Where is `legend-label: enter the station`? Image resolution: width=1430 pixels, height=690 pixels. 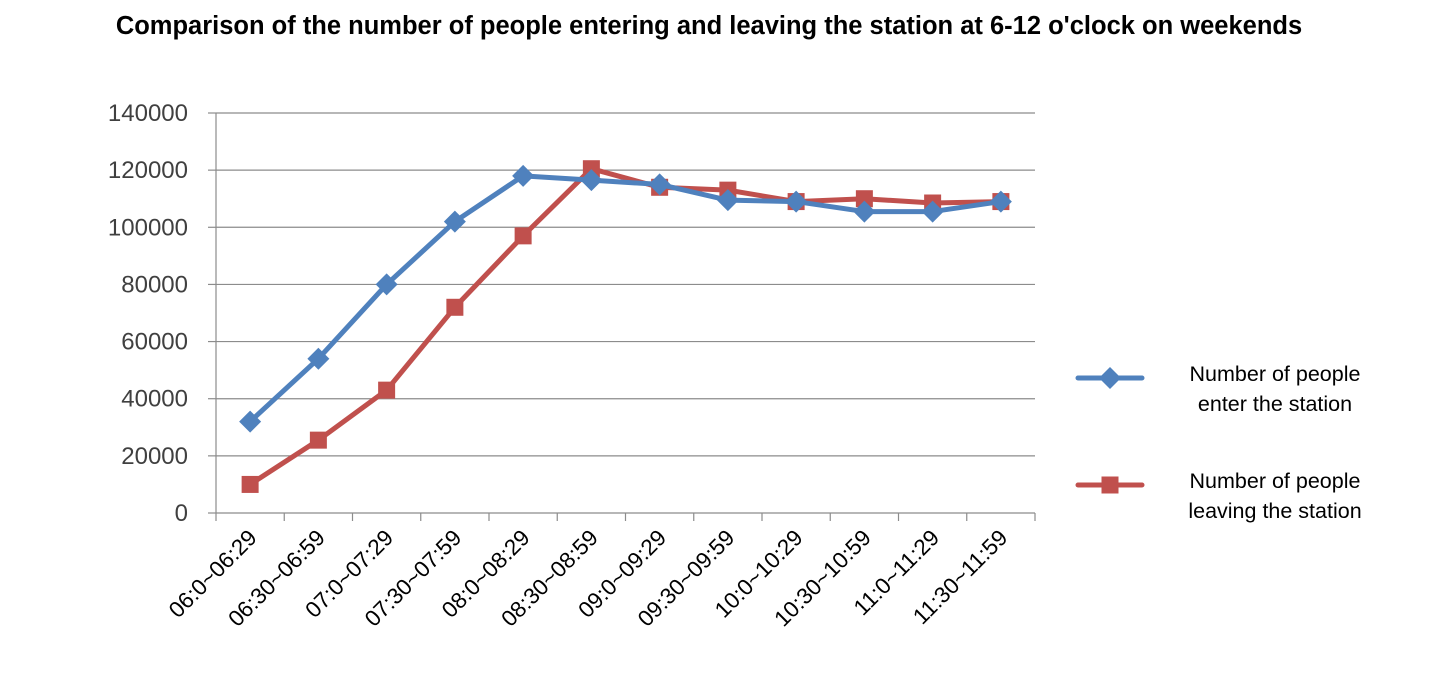 legend-label: enter the station is located at coordinates (1275, 404).